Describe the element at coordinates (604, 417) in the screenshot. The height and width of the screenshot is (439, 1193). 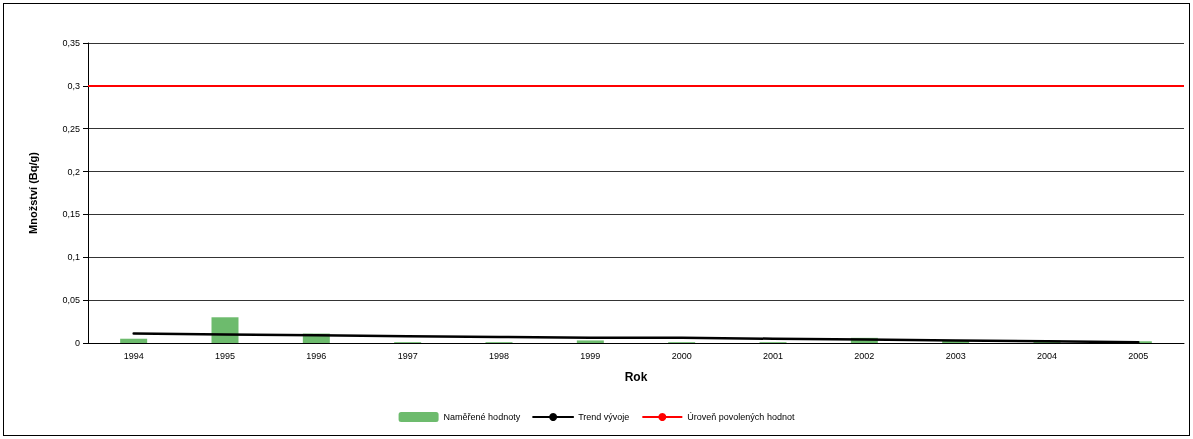
I see `legend-label: Trend vývoje` at that location.